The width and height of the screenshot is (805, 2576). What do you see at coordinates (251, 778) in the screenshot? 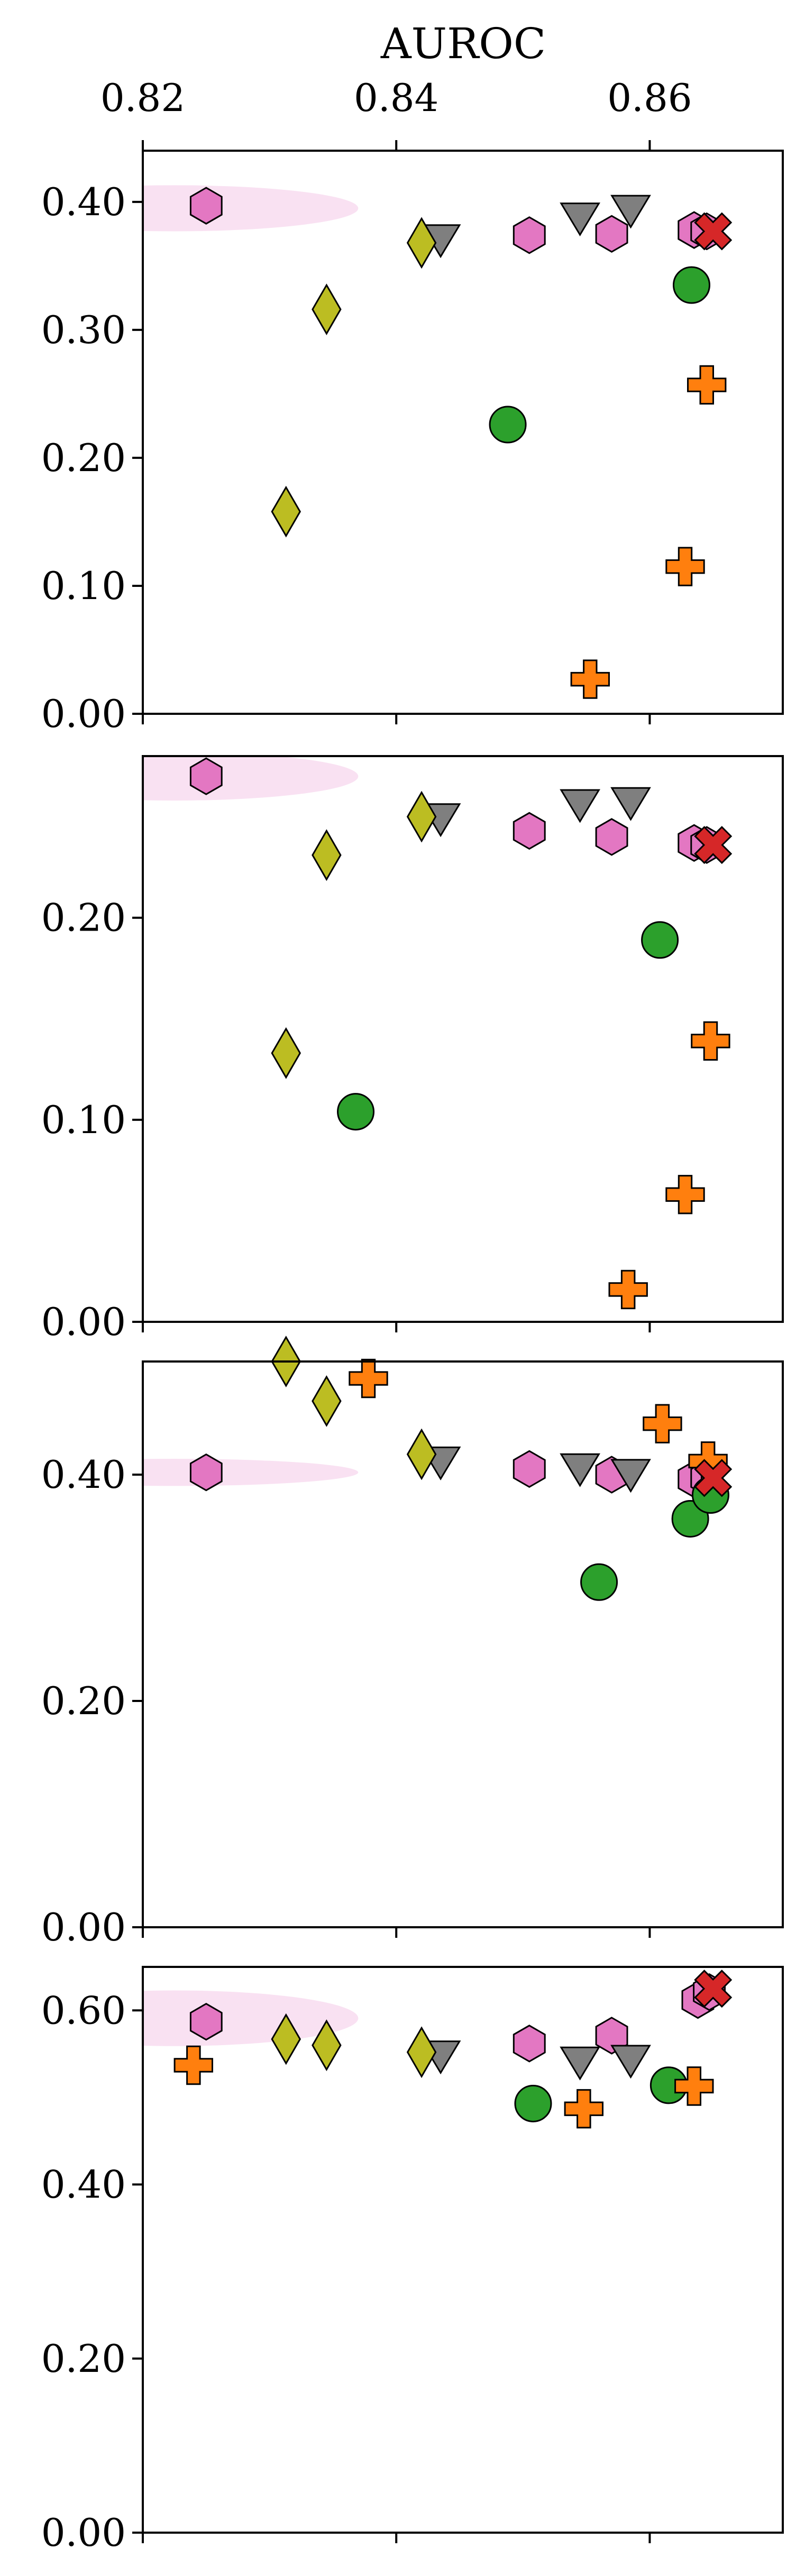
I see `highlight-band` at bounding box center [251, 778].